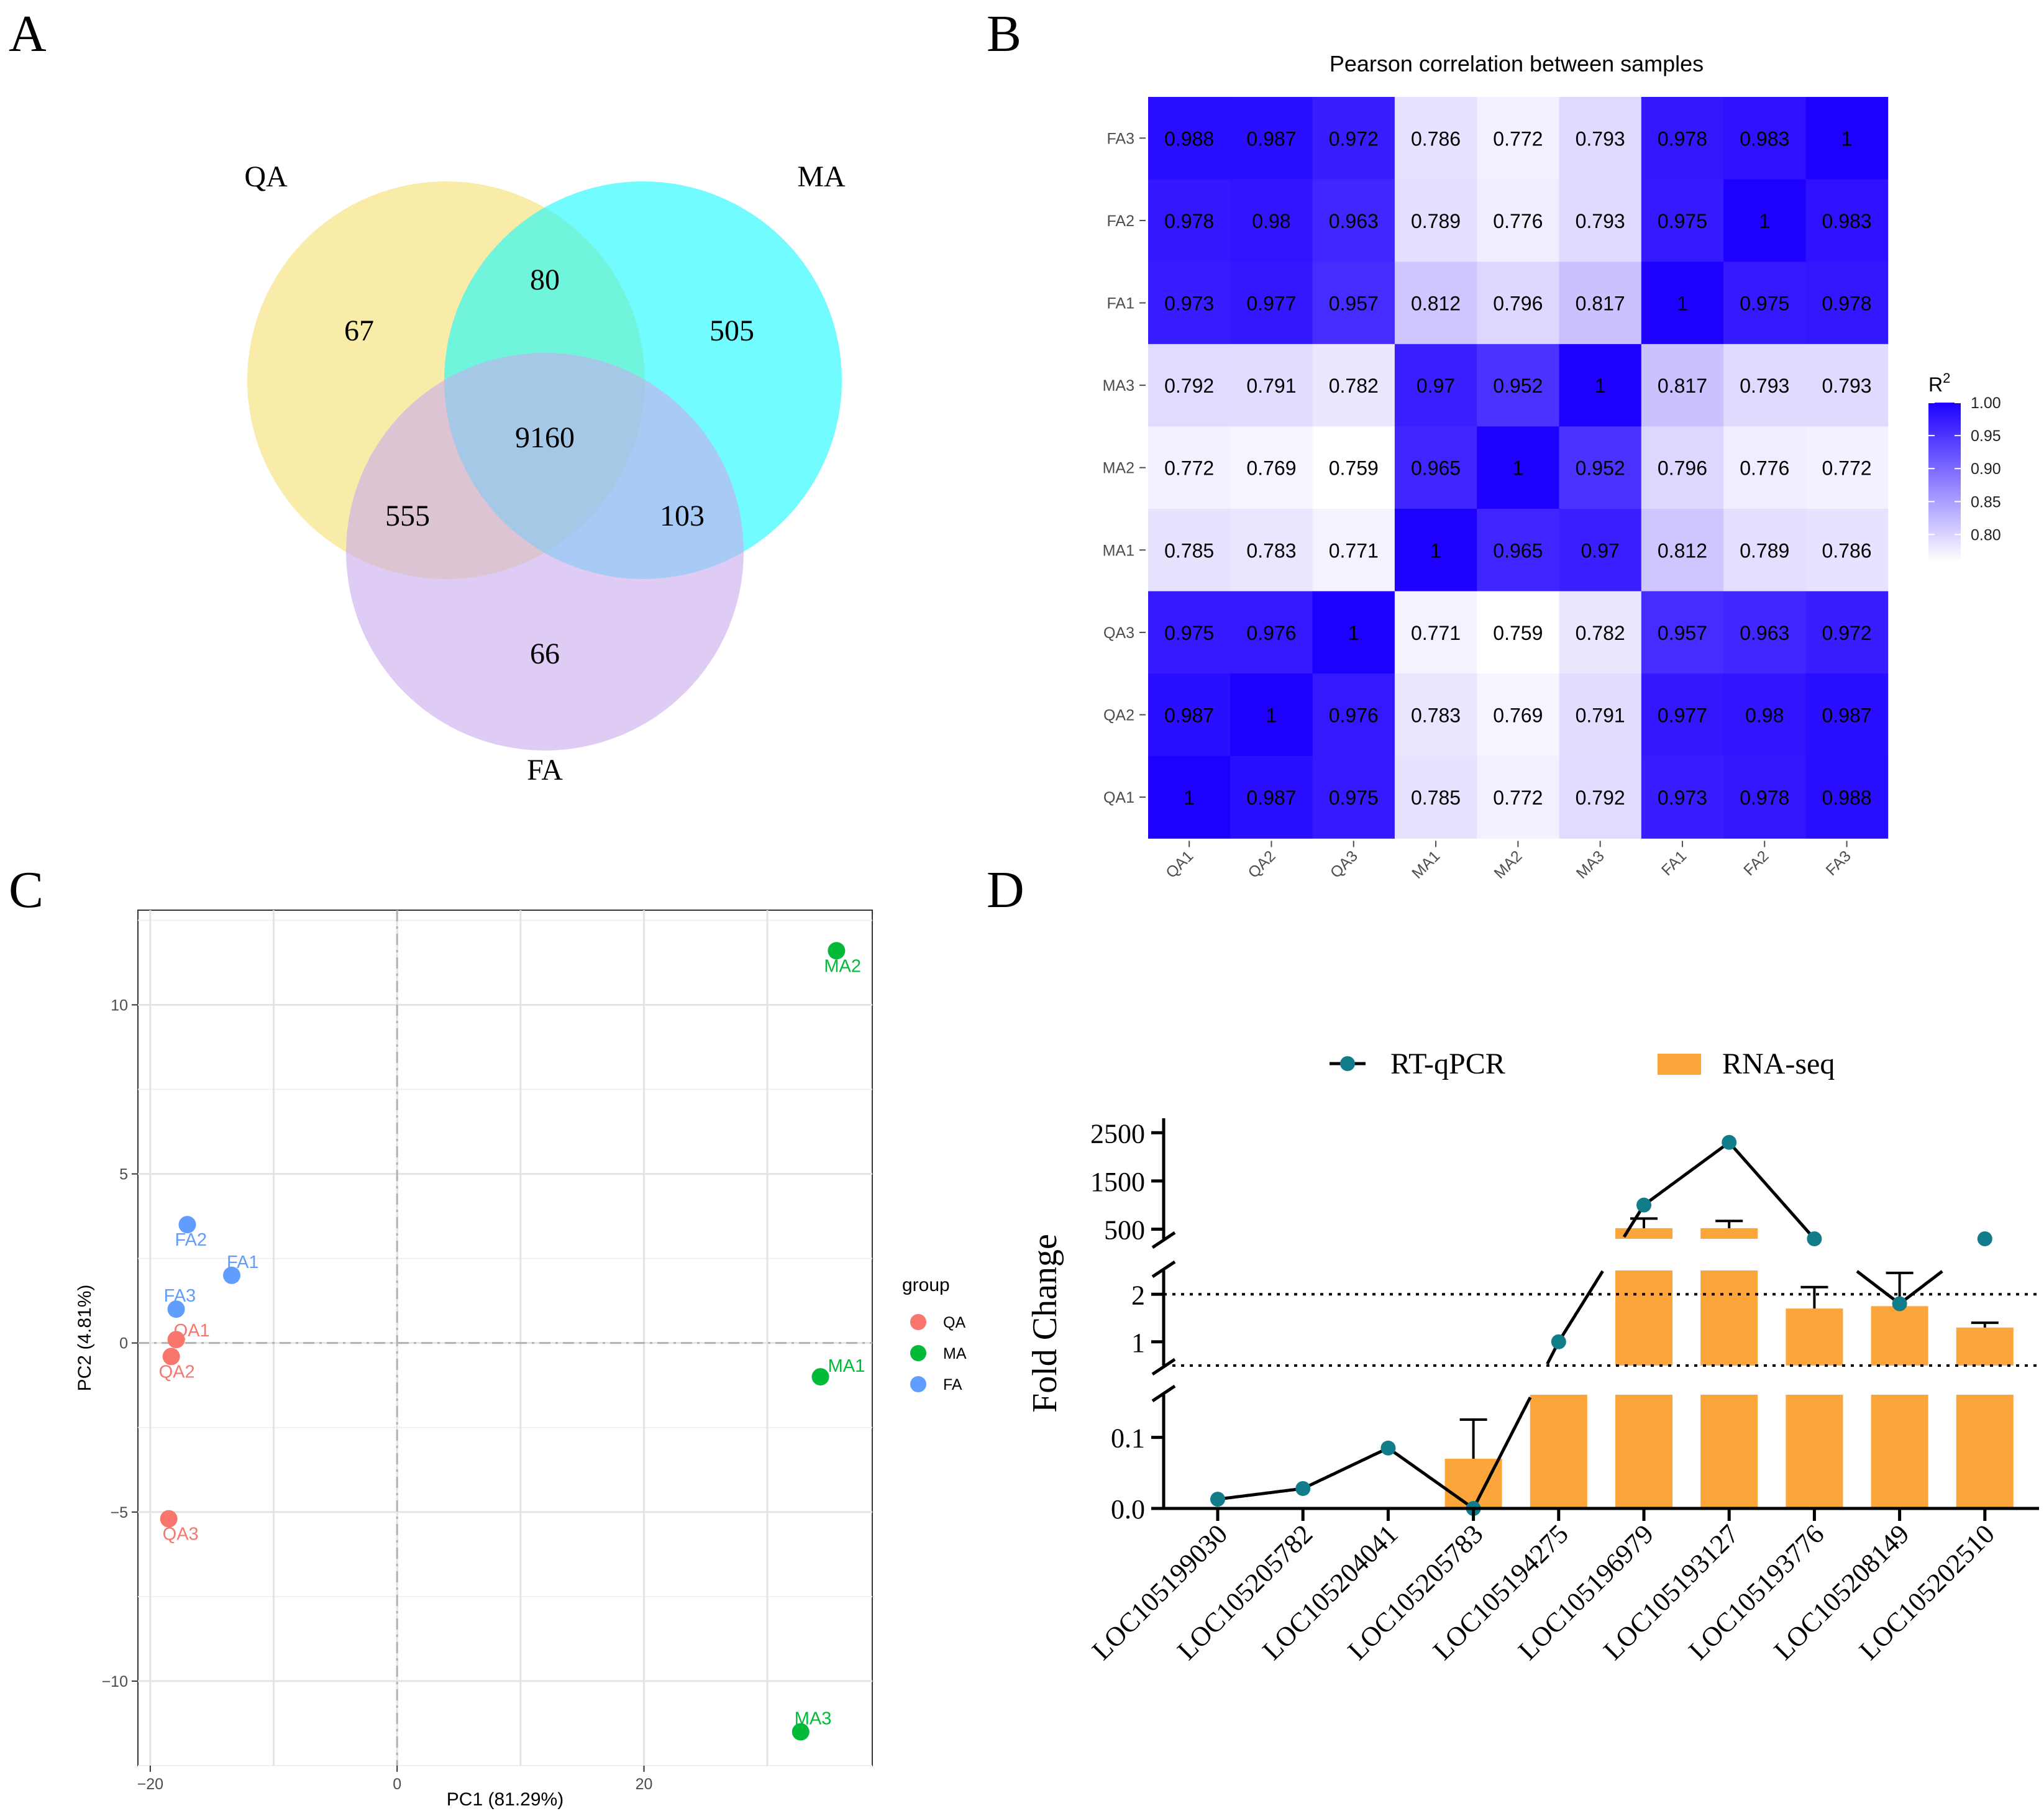 This screenshot has height=1811, width=2044. I want to click on pca-y-axis-title: PC2 (4.81%), so click(85, 1338).